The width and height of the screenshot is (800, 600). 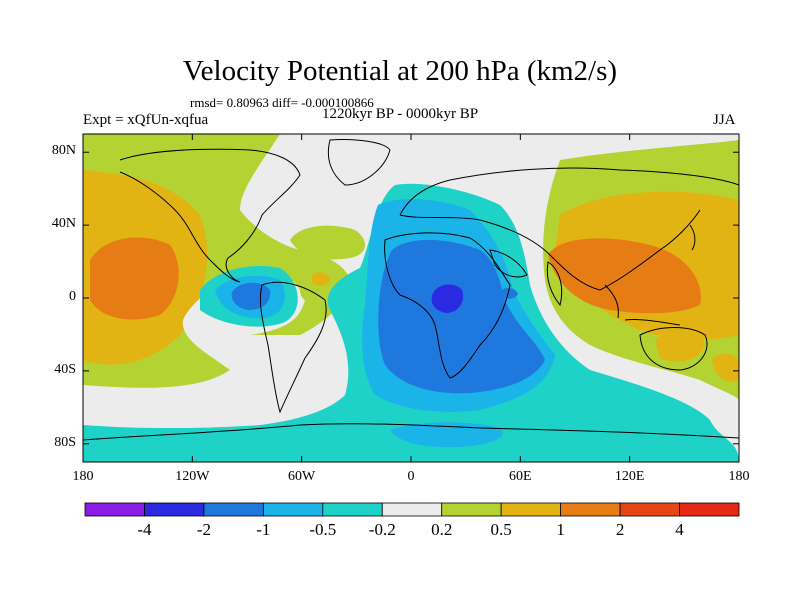 What do you see at coordinates (629, 476) in the screenshot?
I see `lon-tick-label: 120E` at bounding box center [629, 476].